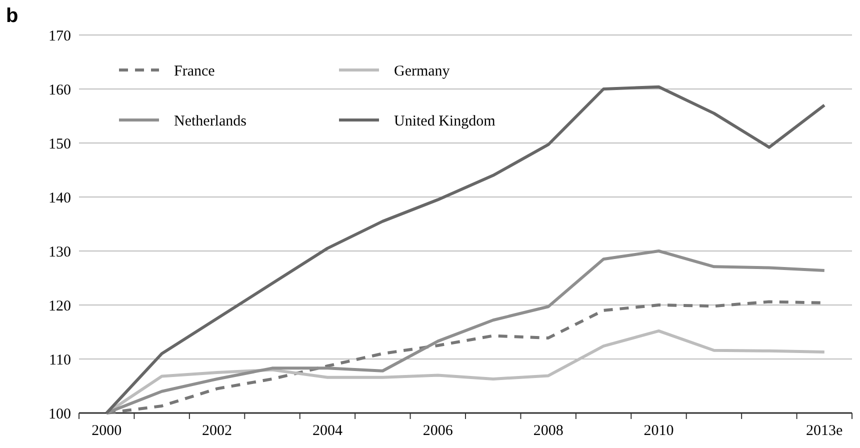 The height and width of the screenshot is (448, 860). What do you see at coordinates (59, 252) in the screenshot?
I see `y-tick-label: 130` at bounding box center [59, 252].